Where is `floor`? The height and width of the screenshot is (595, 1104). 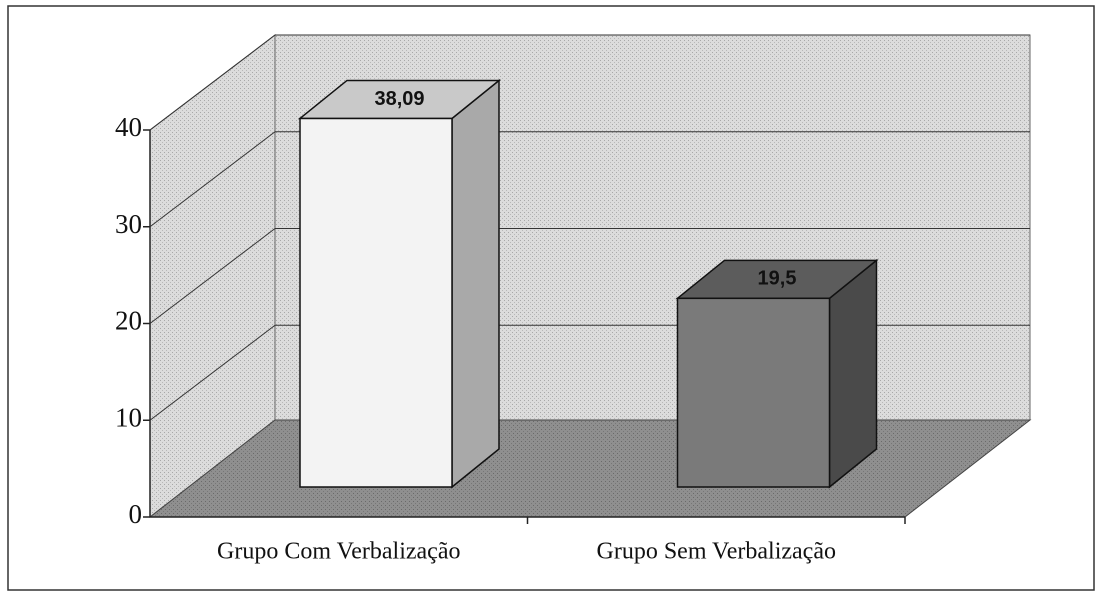
floor is located at coordinates (590, 468).